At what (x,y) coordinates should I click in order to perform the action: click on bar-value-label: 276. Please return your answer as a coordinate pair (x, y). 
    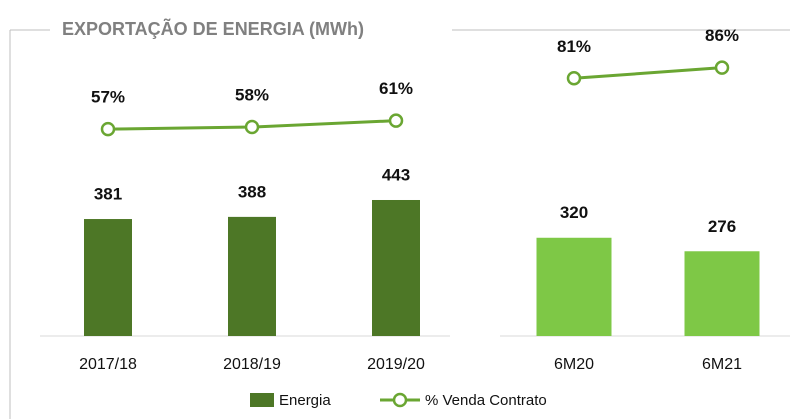
    Looking at the image, I should click on (722, 226).